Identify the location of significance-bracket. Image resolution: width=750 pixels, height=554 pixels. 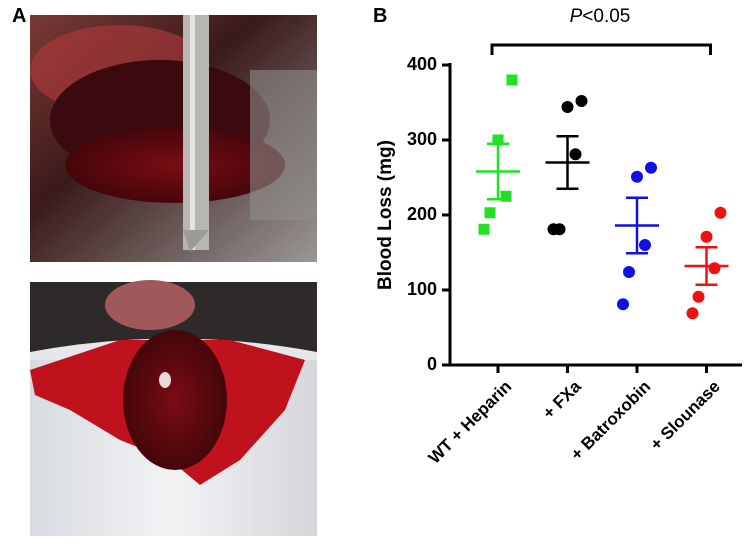
(601, 49).